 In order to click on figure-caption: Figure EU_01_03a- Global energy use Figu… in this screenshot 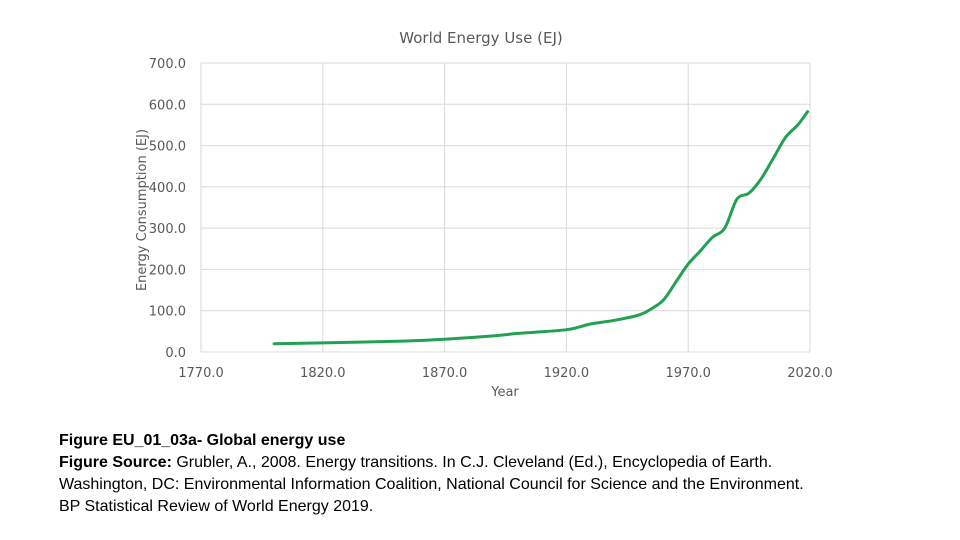, I will do `click(499, 474)`.